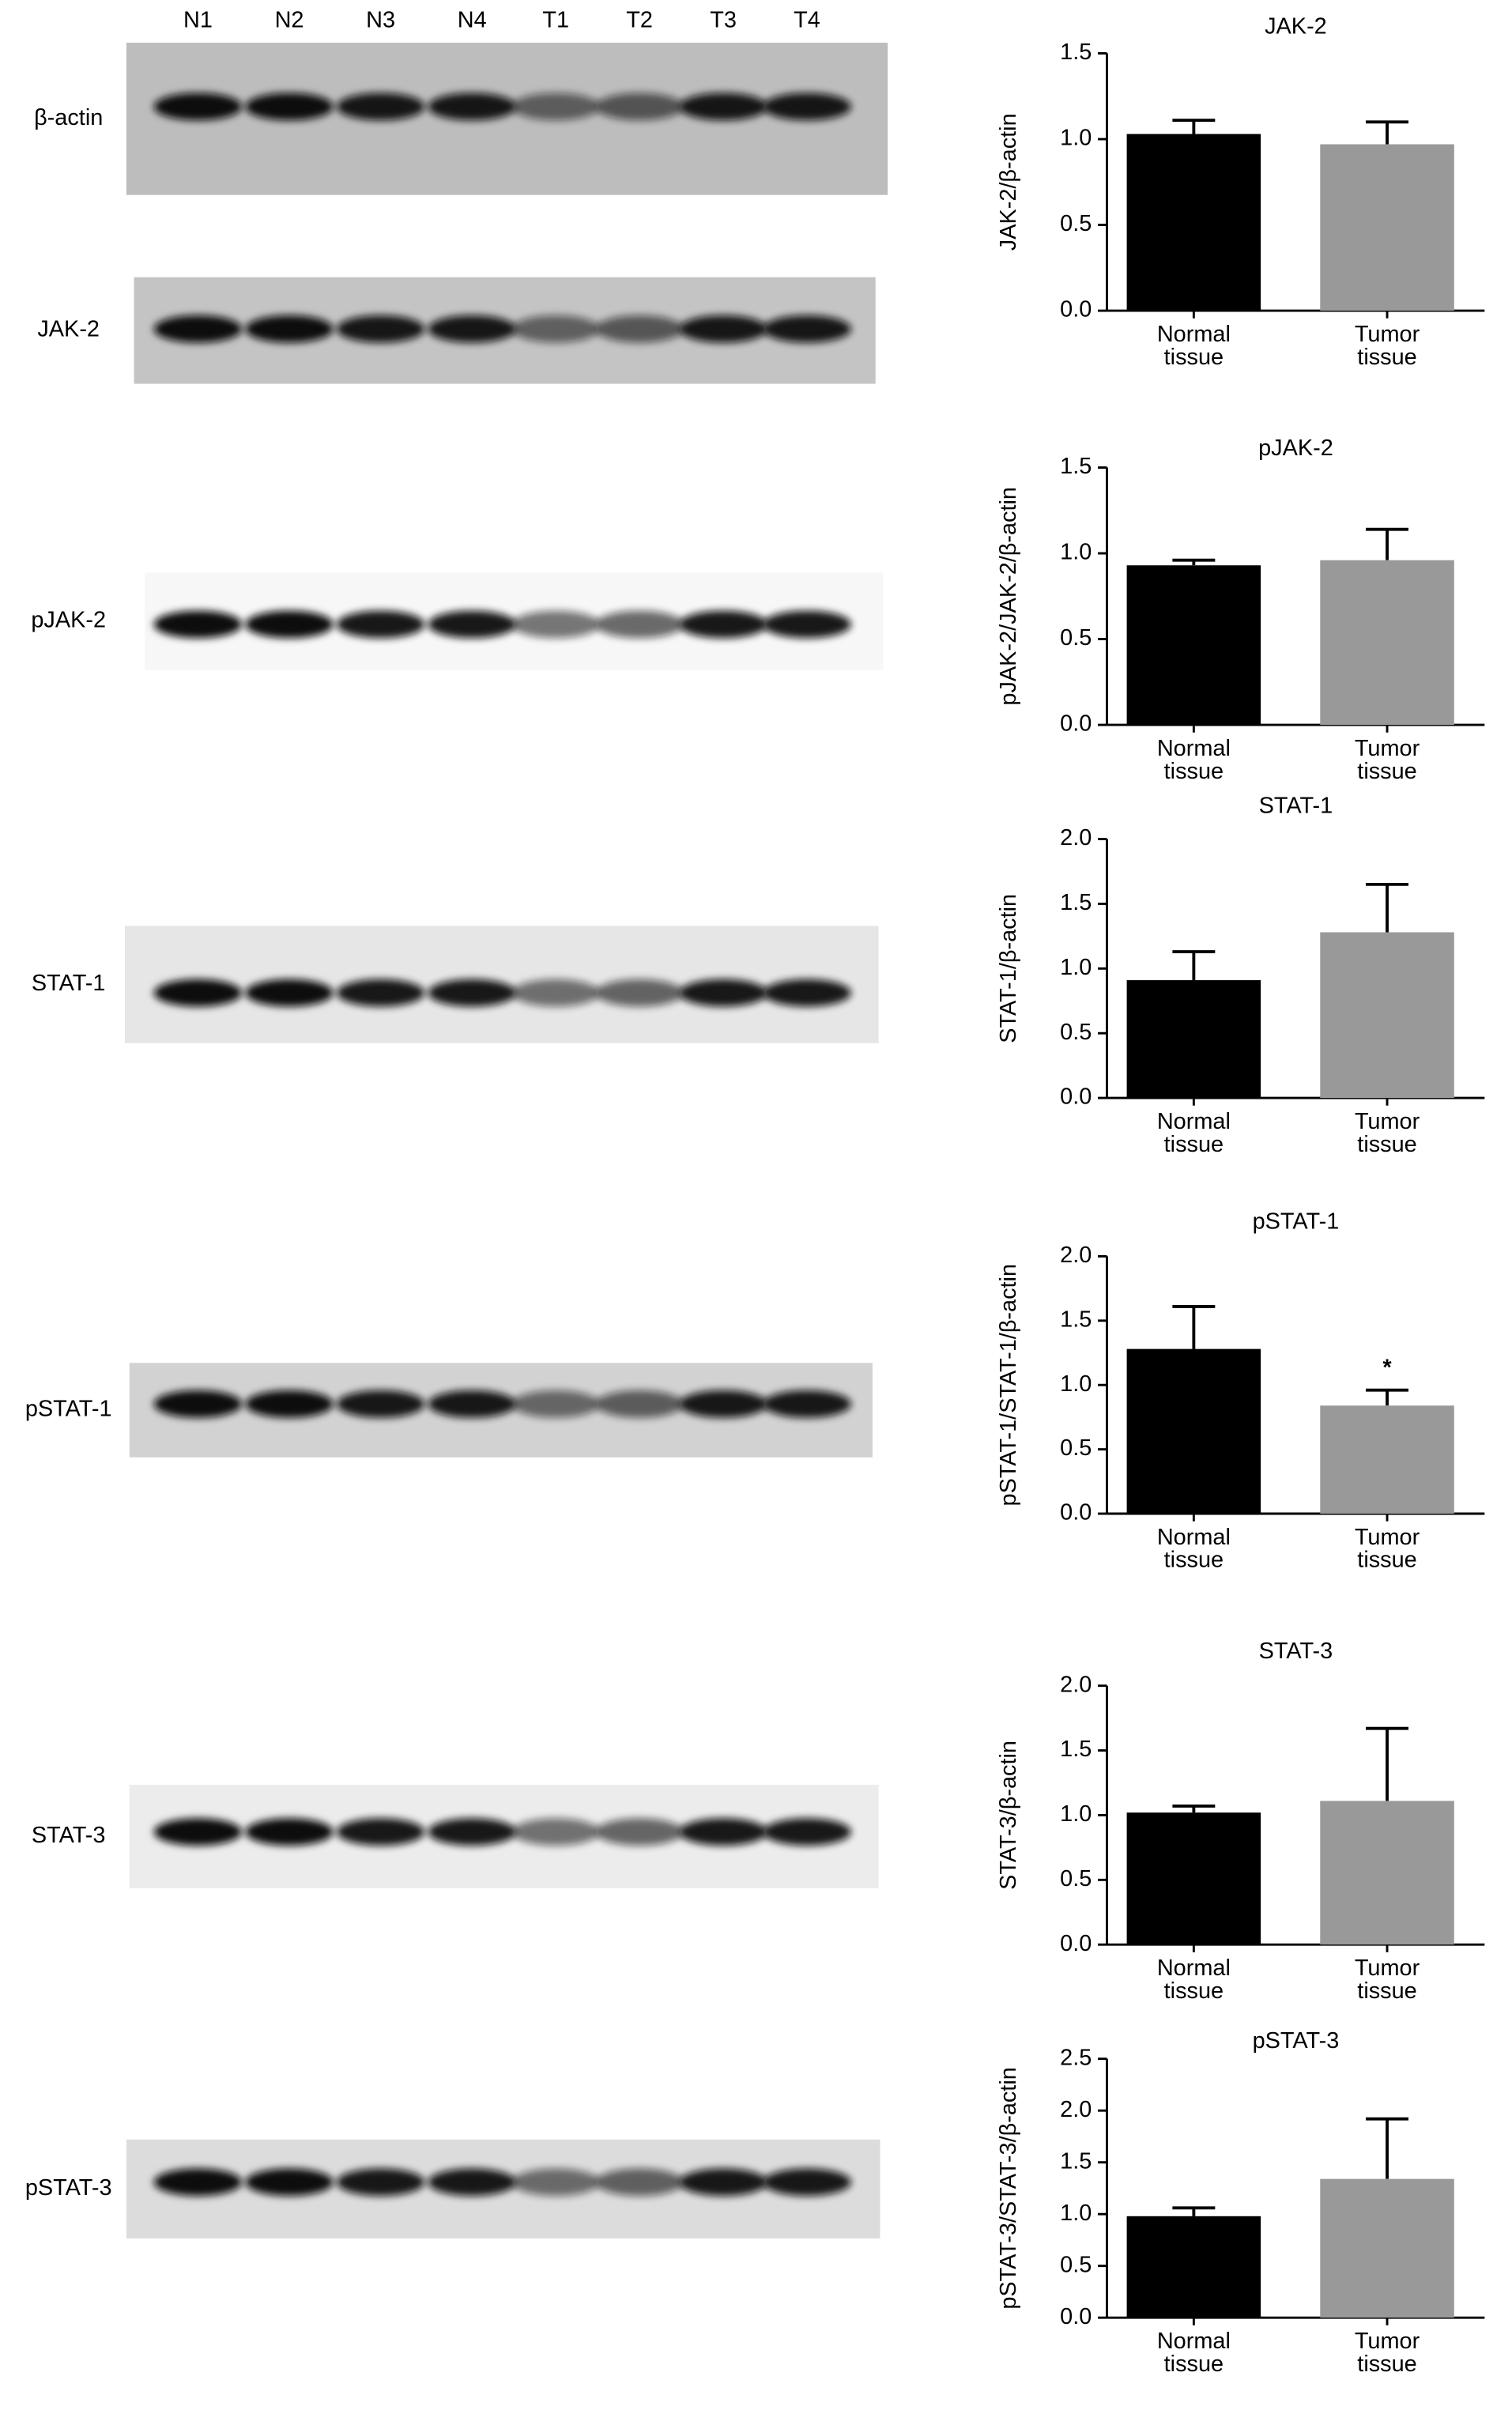  I want to click on blot-label: β-actin, so click(68, 117).